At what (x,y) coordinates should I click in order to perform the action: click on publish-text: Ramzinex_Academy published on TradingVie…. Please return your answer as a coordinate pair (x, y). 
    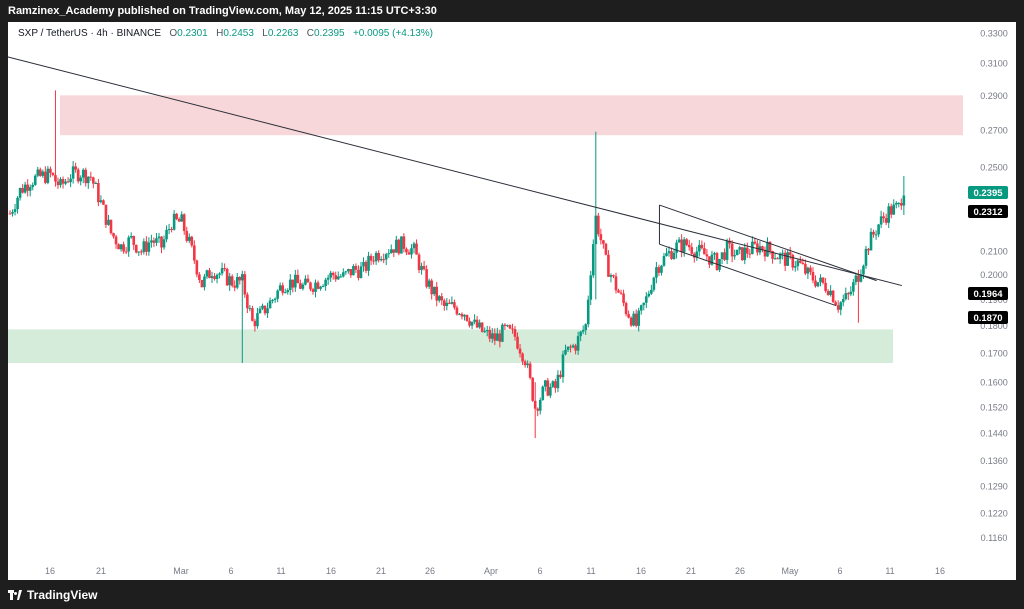
    Looking at the image, I should click on (222, 11).